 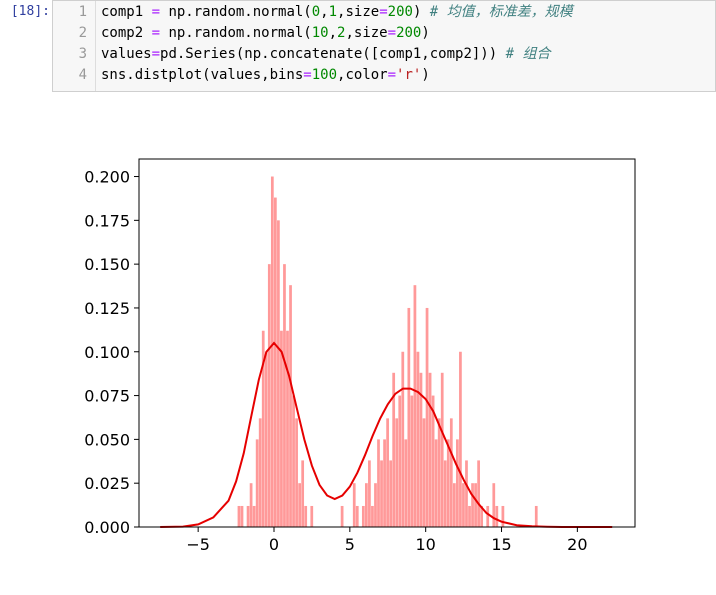 What do you see at coordinates (107, 220) in the screenshot?
I see `y-tick-label: 0.175` at bounding box center [107, 220].